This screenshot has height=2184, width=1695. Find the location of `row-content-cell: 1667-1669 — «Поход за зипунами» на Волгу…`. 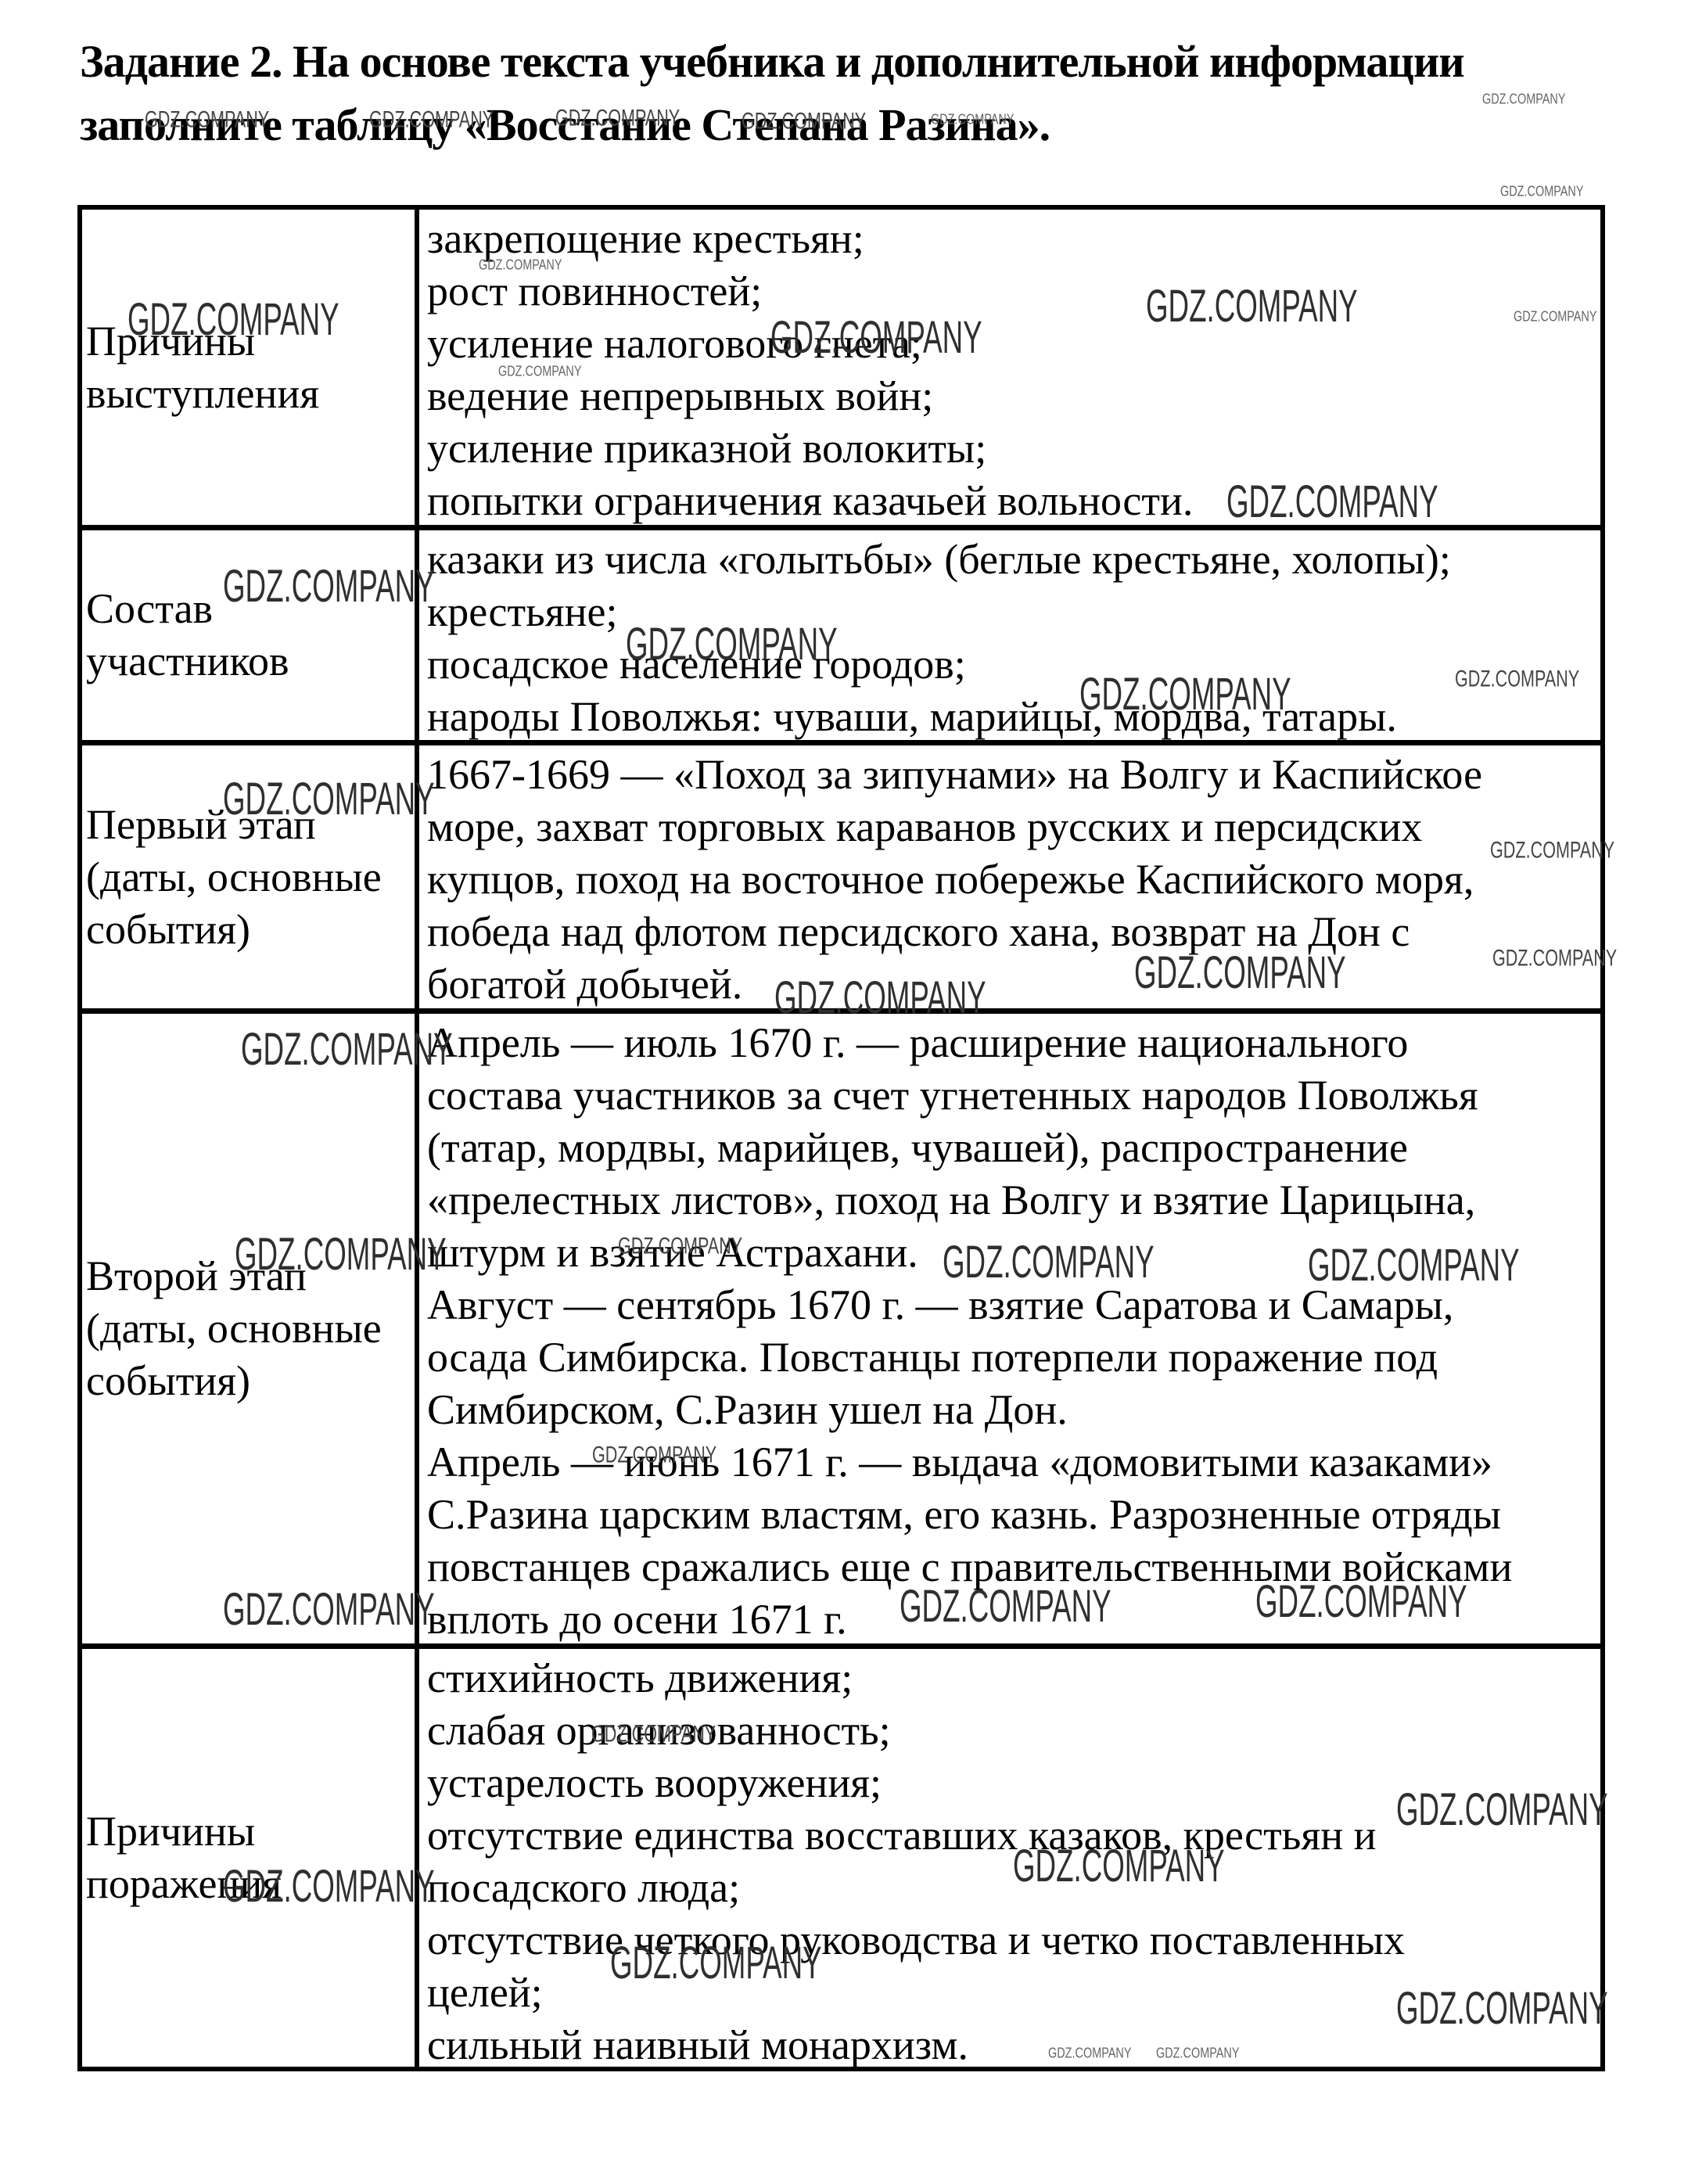

row-content-cell: 1667-1669 — «Поход за зипунами» на Волгу… is located at coordinates (1010, 876).